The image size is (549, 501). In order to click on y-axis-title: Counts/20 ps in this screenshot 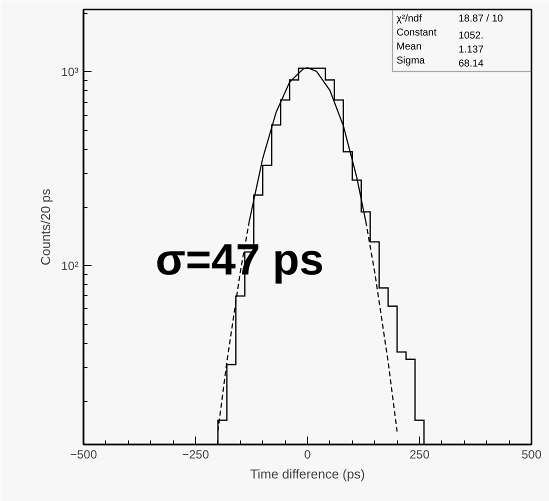, I will do `click(46, 227)`.